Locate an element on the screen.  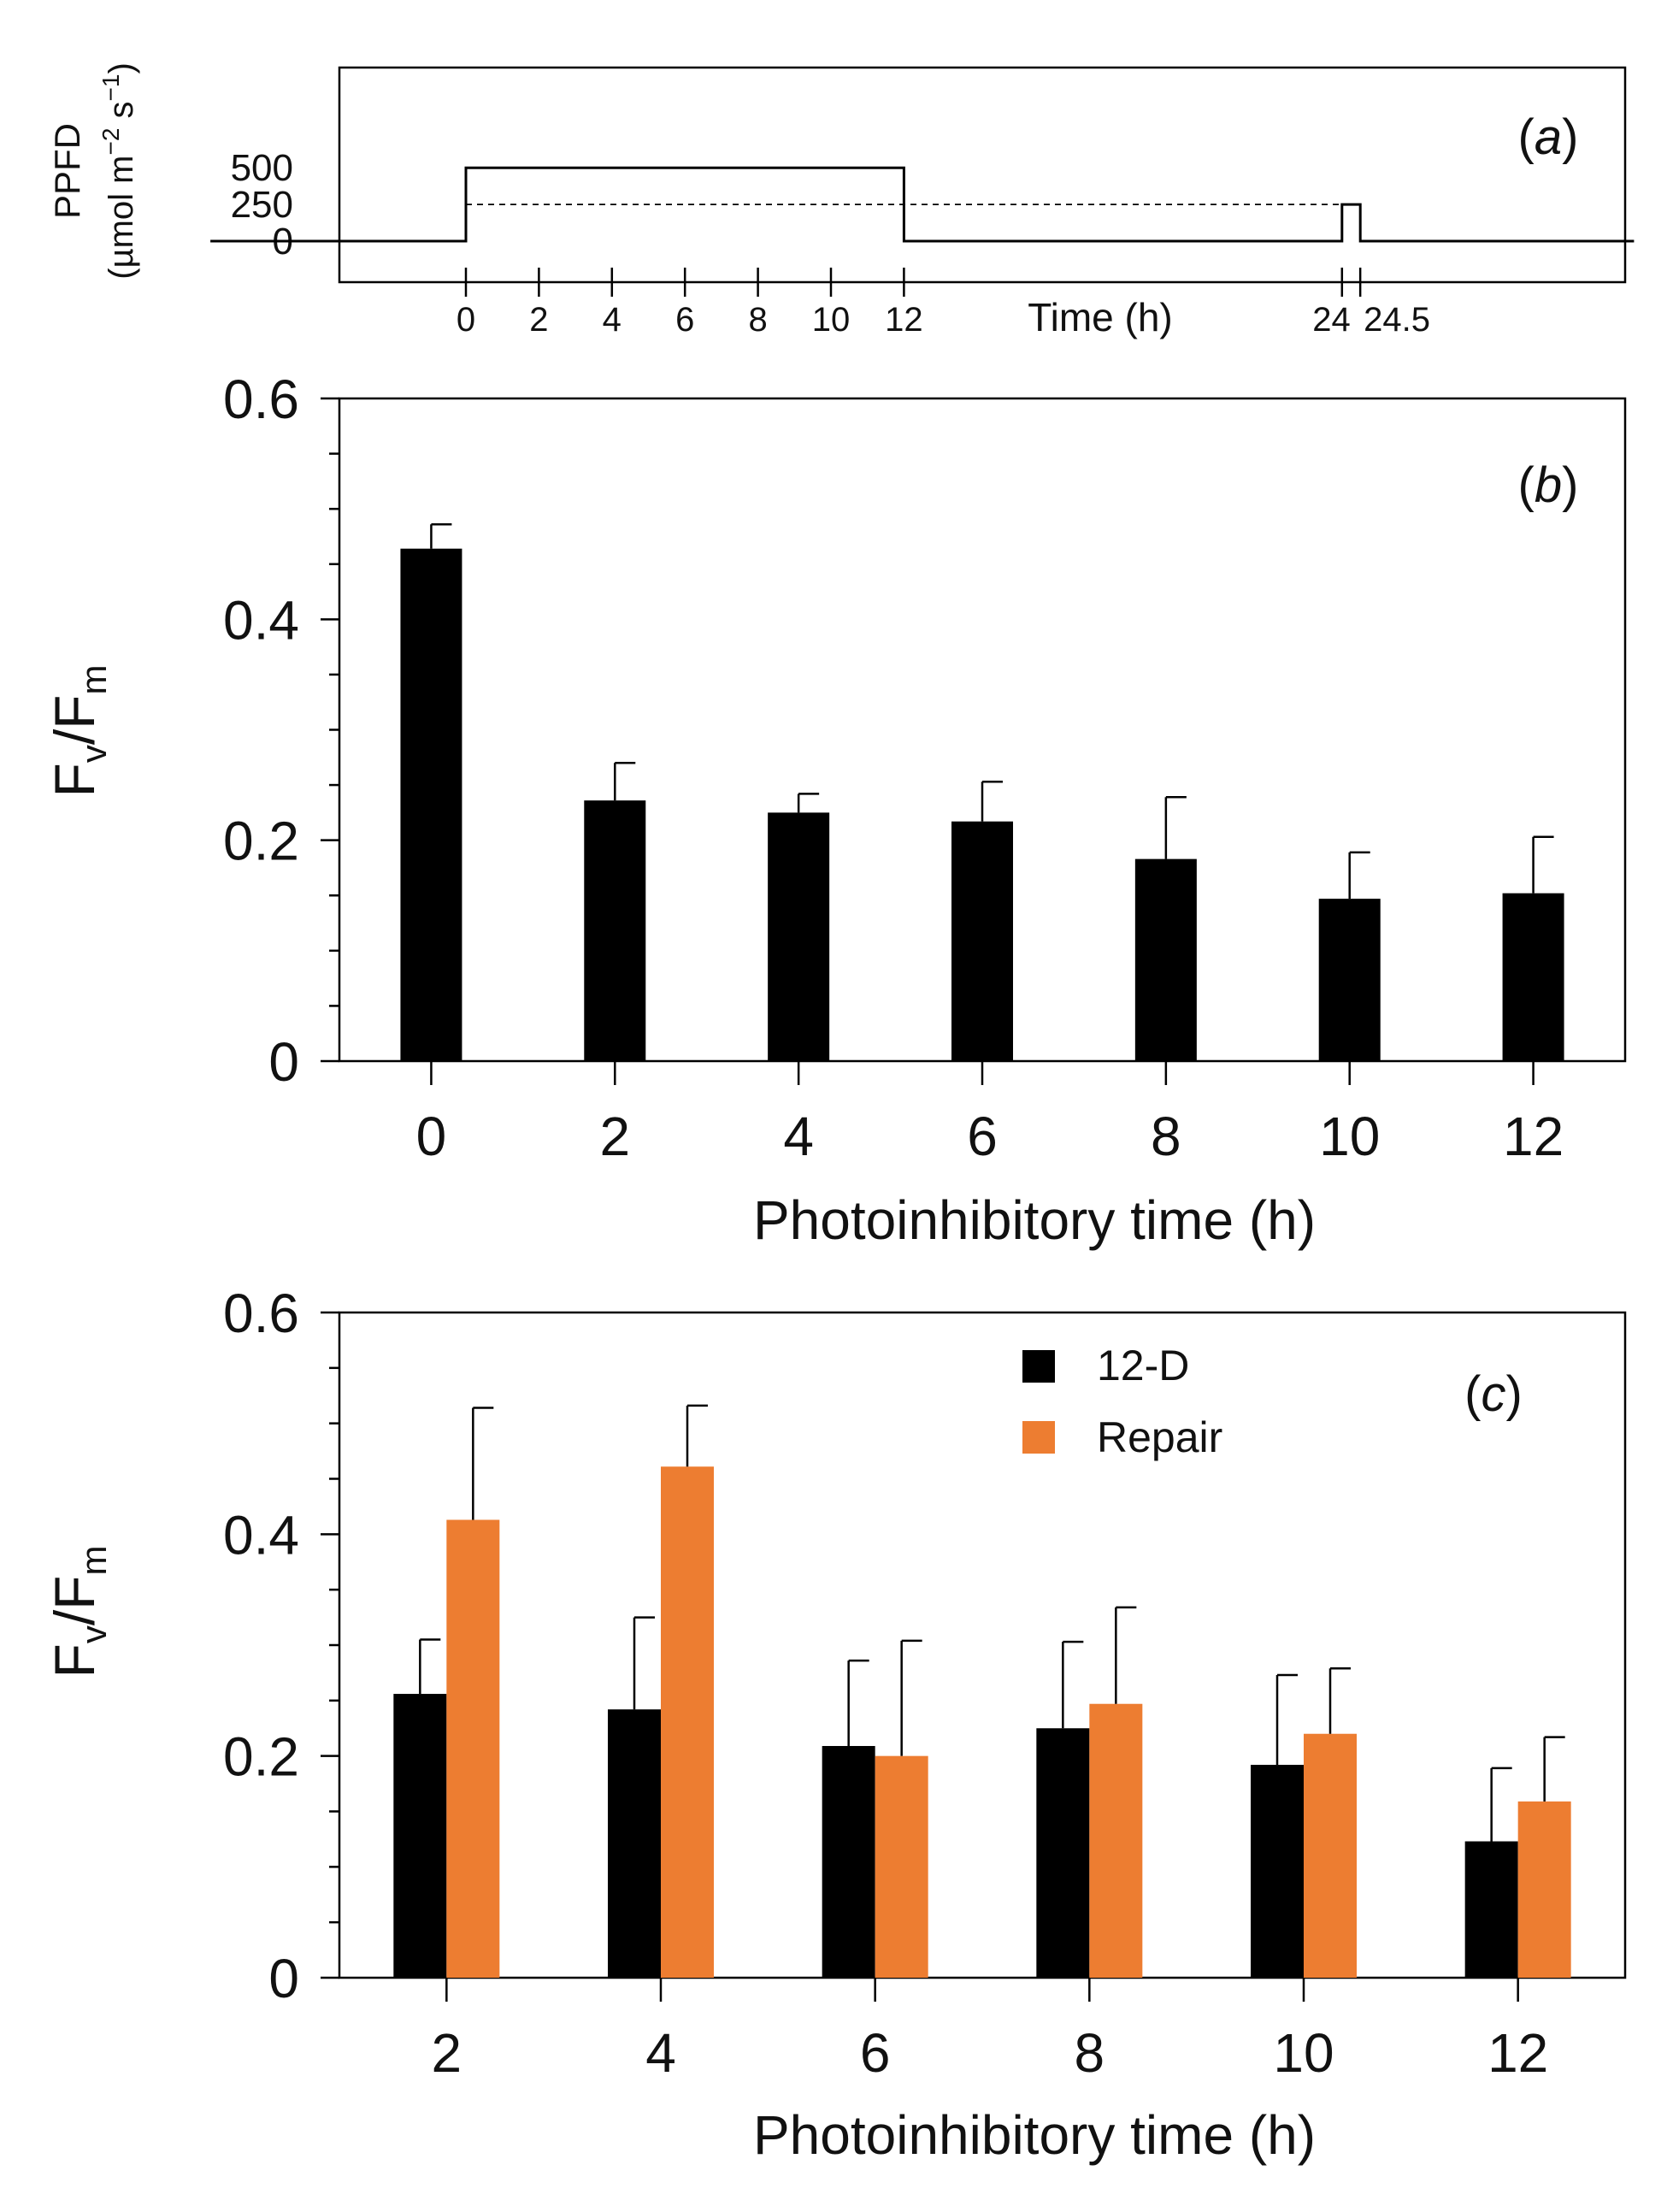
panel-a-x-tick-label: 8 is located at coordinates (757, 320).